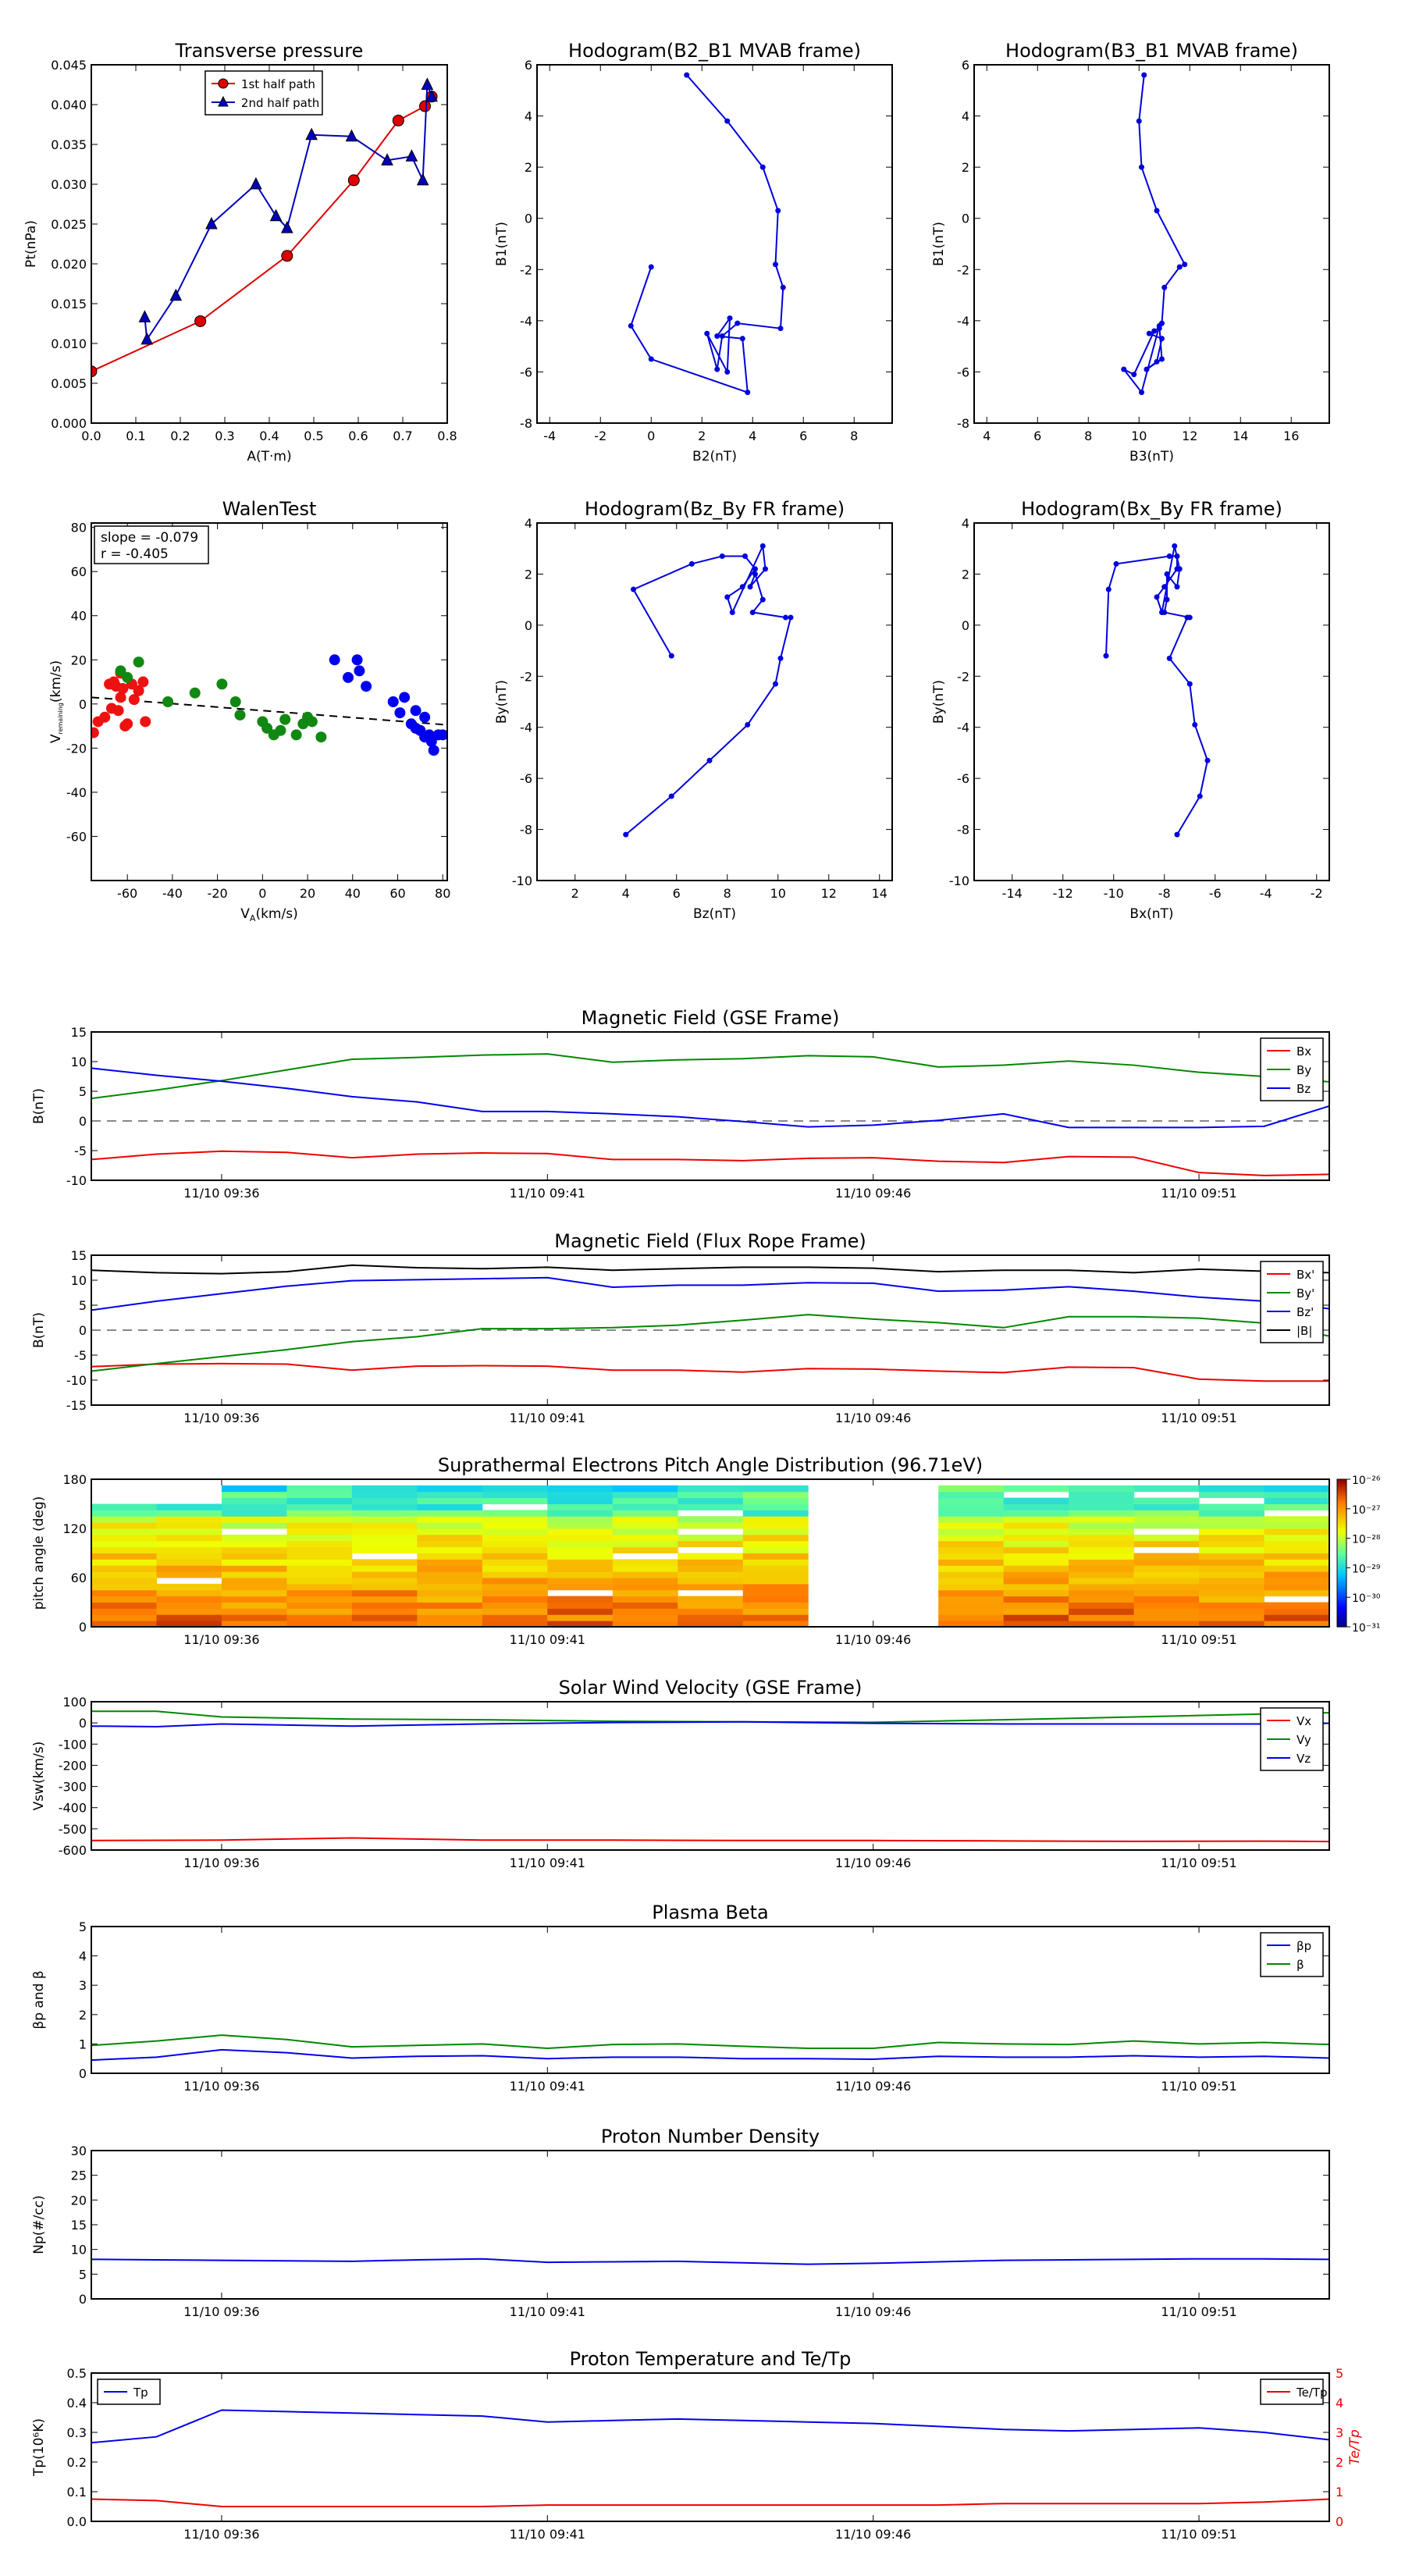  Describe the element at coordinates (626, 893) in the screenshot. I see `x-tick-label: 4` at that location.